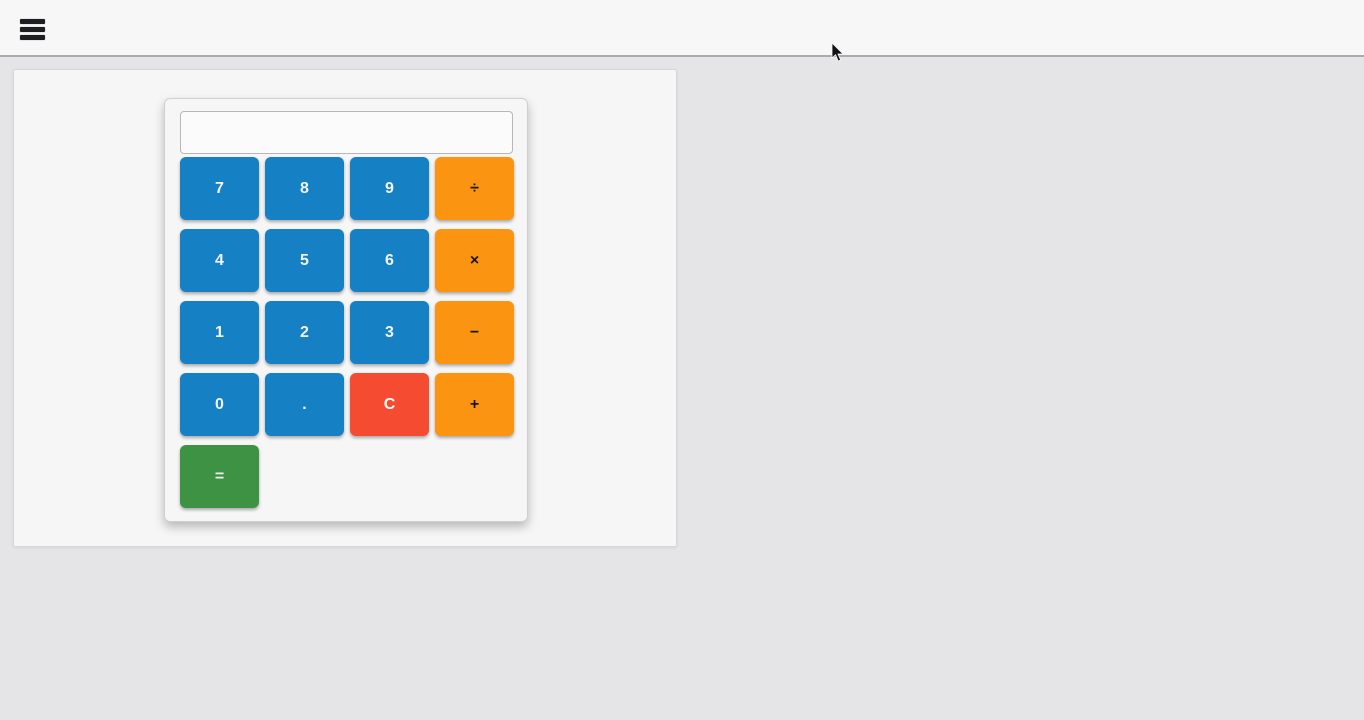 The width and height of the screenshot is (1364, 720). Describe the element at coordinates (304, 332) in the screenshot. I see `calc-button-2: 2` at that location.